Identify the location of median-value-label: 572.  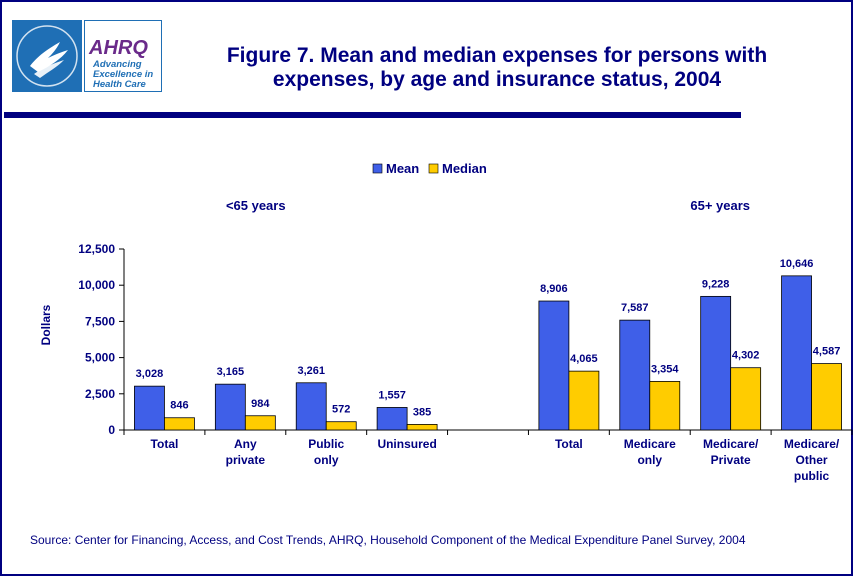
(341, 410).